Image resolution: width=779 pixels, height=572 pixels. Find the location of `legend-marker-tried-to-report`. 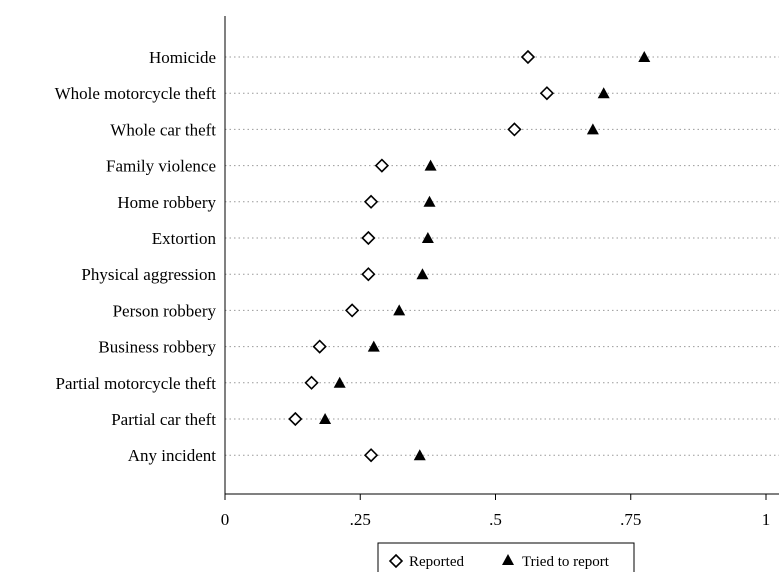

legend-marker-tried-to-report is located at coordinates (508, 559).